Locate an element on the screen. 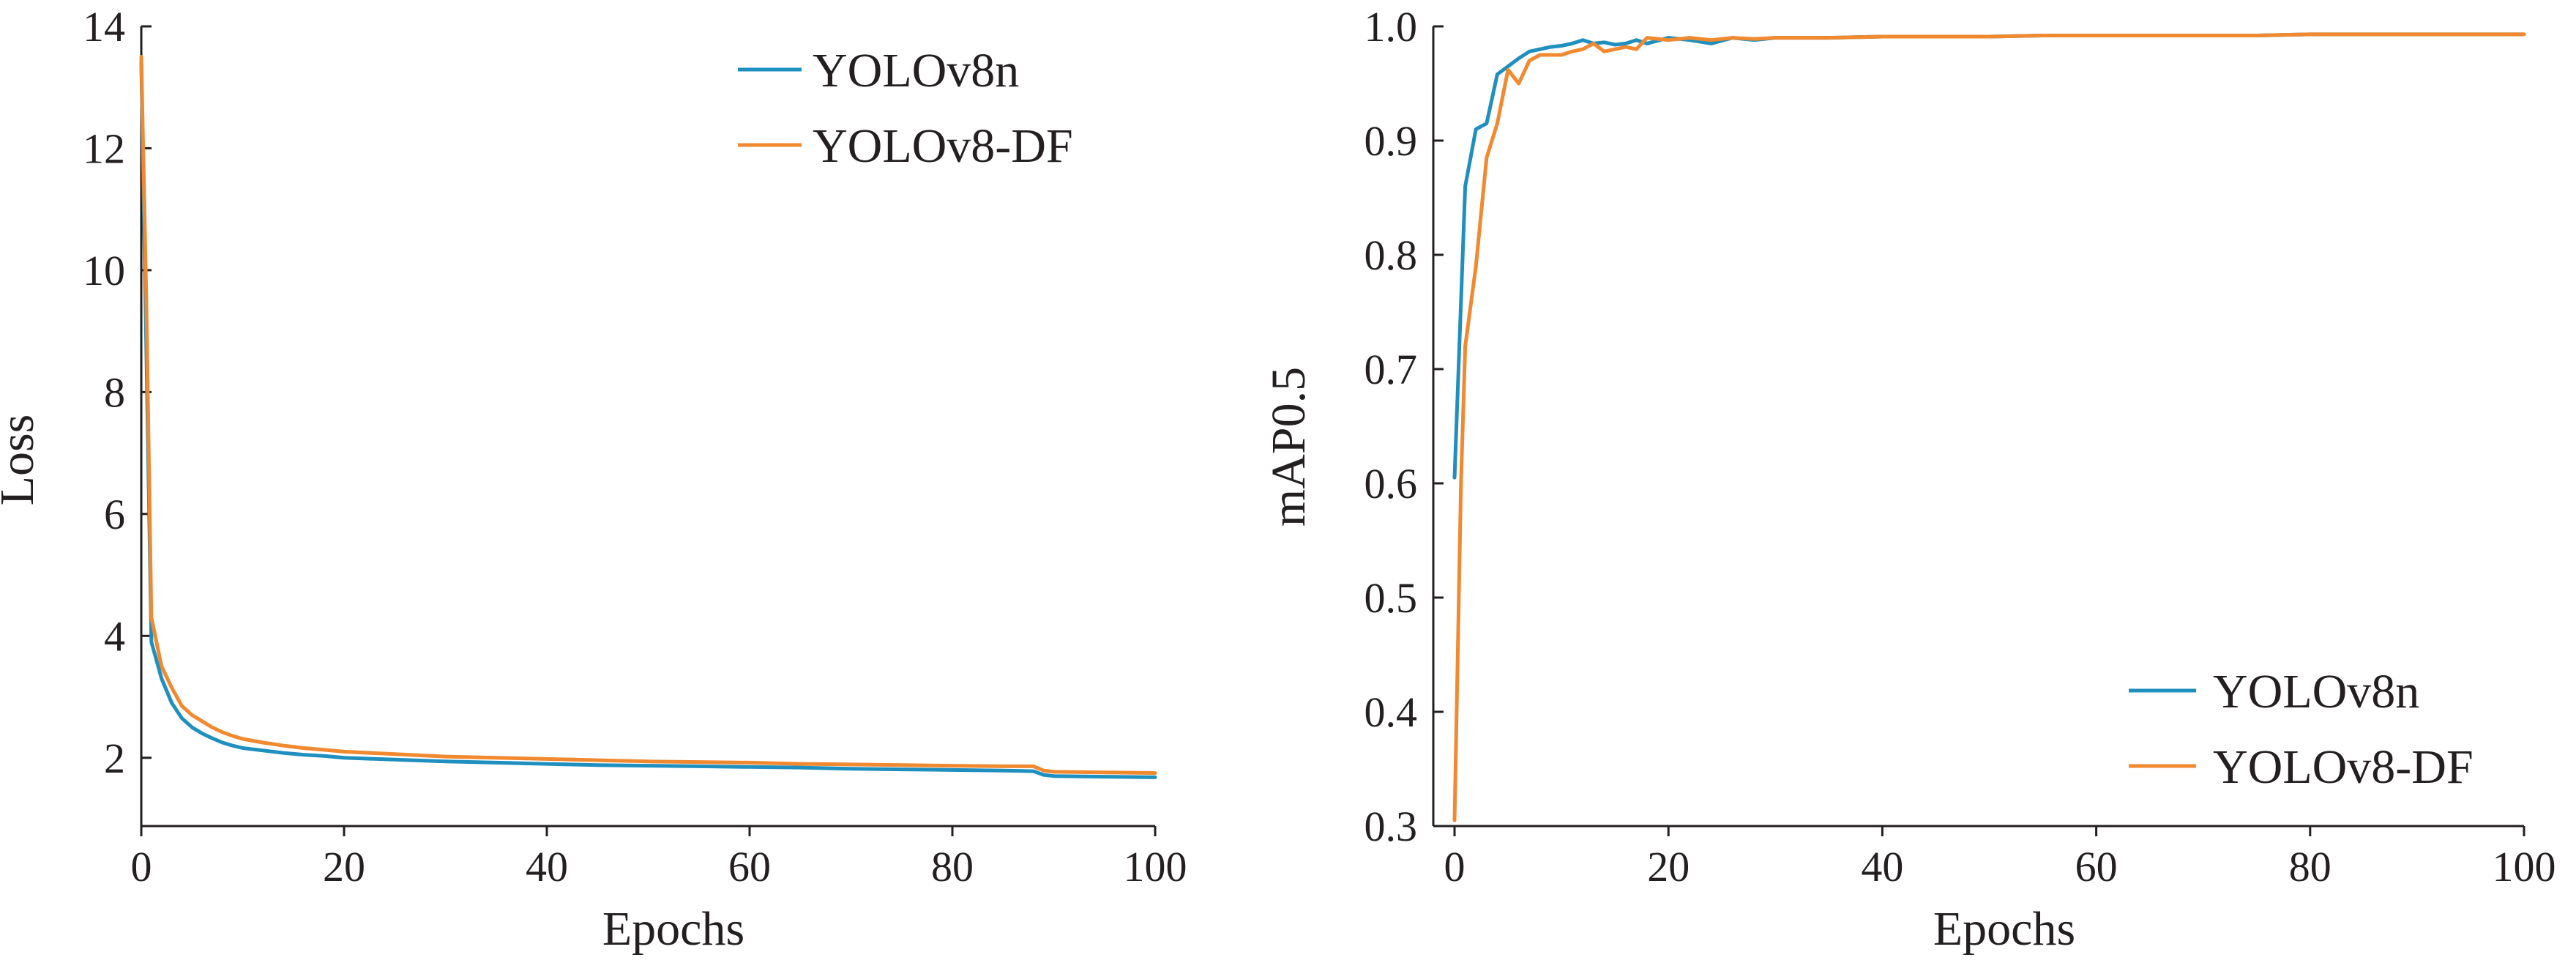  chart-1-y-tick-label: 0.4 is located at coordinates (1391, 712).